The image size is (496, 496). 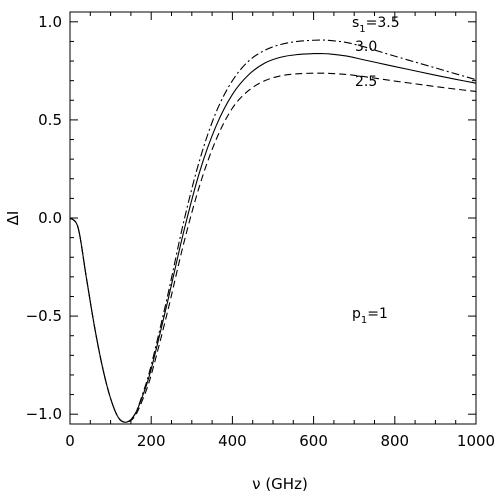 What do you see at coordinates (355, 23) in the screenshot?
I see `annotation-s1-prefix: s` at bounding box center [355, 23].